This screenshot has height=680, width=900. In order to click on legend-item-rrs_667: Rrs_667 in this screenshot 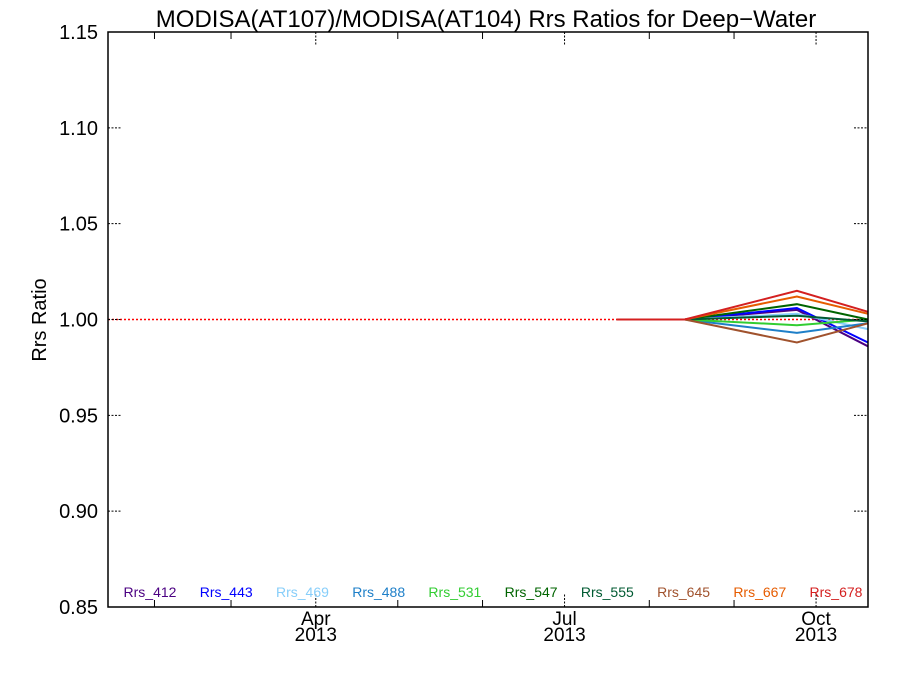, I will do `click(759, 592)`.